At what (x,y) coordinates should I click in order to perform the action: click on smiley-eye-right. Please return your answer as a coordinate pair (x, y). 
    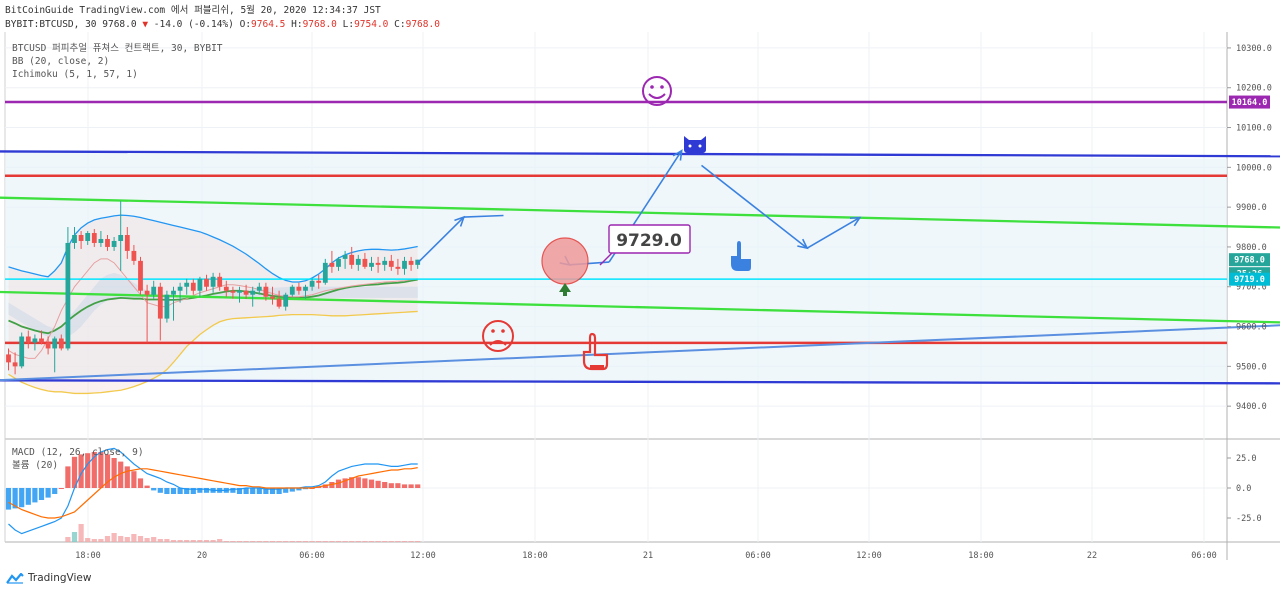
    Looking at the image, I should click on (662, 87).